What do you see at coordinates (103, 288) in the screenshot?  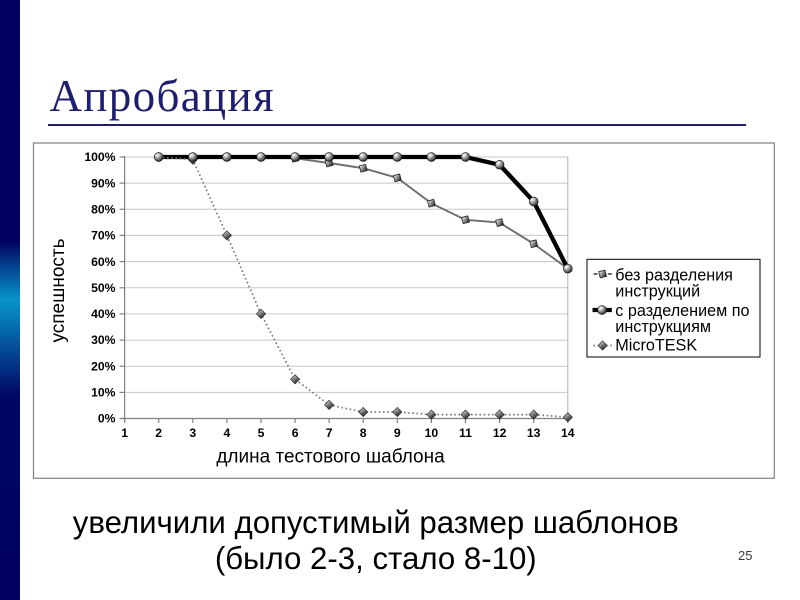 I see `svg-text: 50%` at bounding box center [103, 288].